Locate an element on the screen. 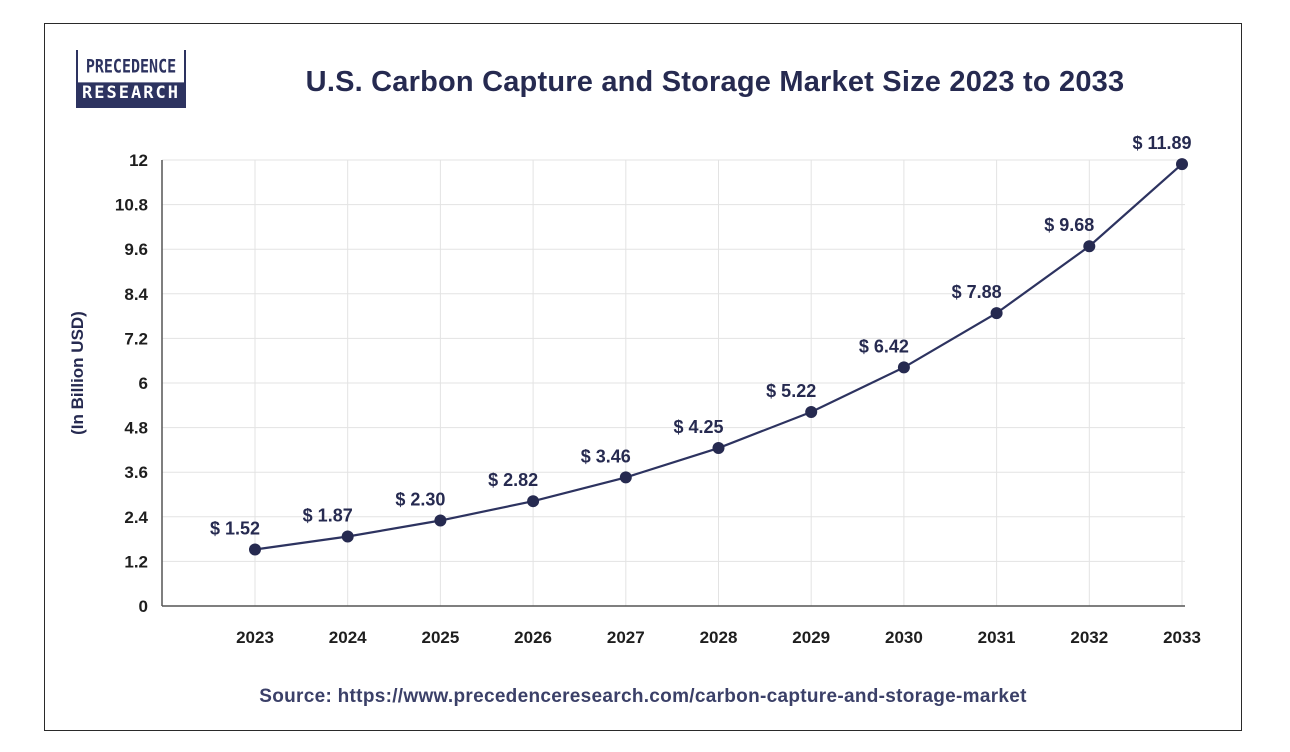 The image size is (1290, 752). y-tick-label: 10.8 is located at coordinates (131, 205).